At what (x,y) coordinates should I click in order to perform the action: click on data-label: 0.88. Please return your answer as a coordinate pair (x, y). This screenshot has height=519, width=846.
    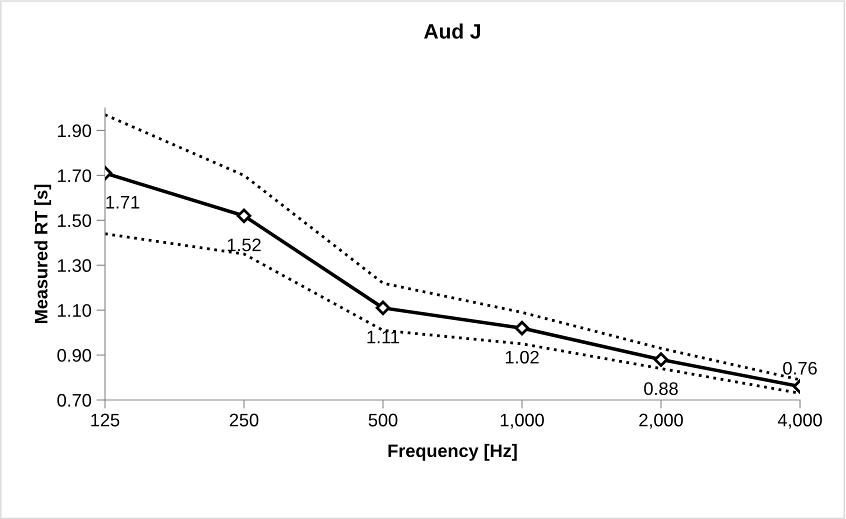
    Looking at the image, I should click on (661, 389).